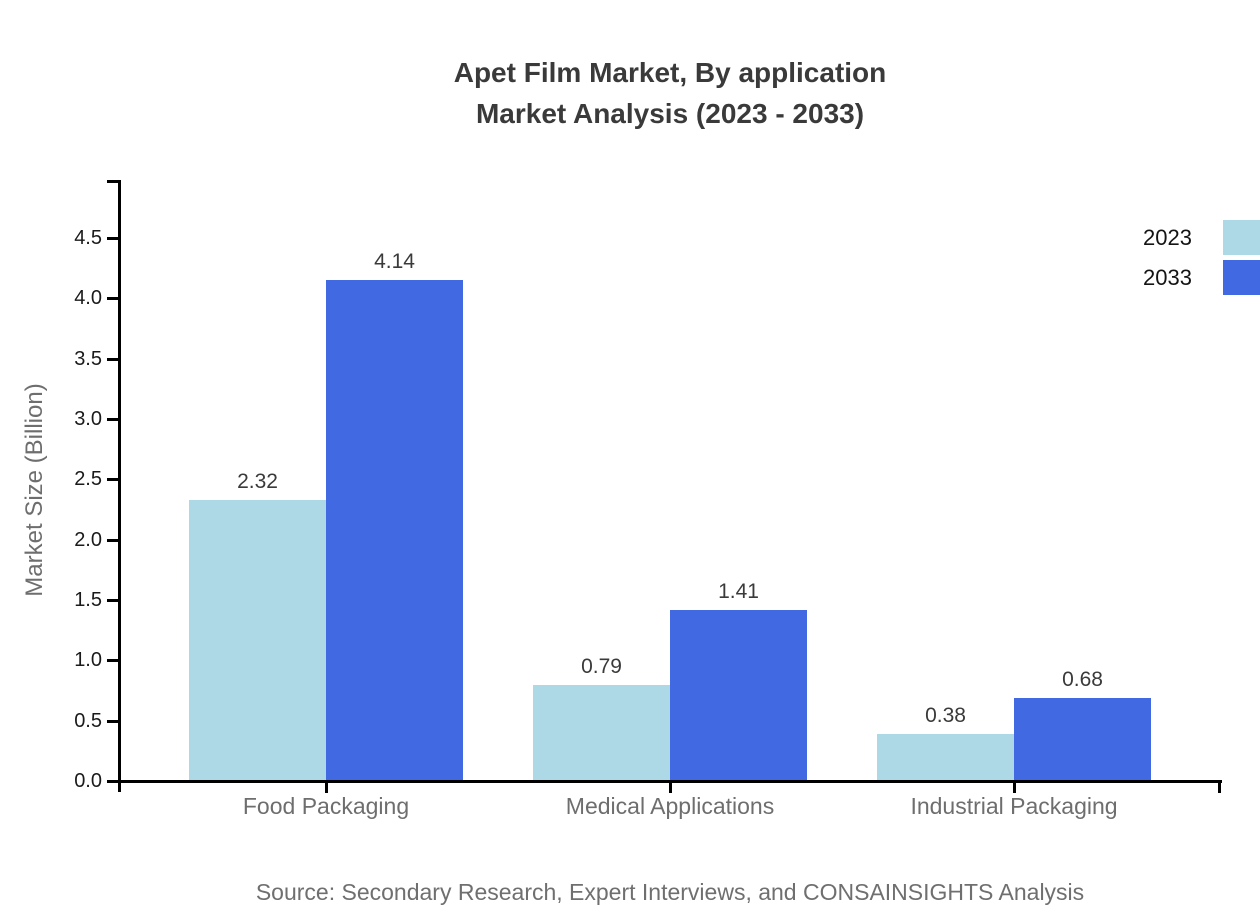 Image resolution: width=1260 pixels, height=920 pixels. I want to click on value-label-2023-medical-applications: 0.79, so click(601, 666).